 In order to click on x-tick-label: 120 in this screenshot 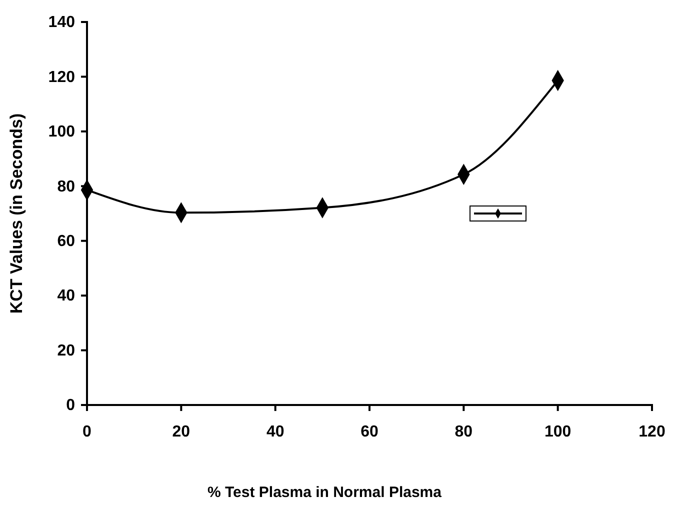, I will do `click(652, 431)`.